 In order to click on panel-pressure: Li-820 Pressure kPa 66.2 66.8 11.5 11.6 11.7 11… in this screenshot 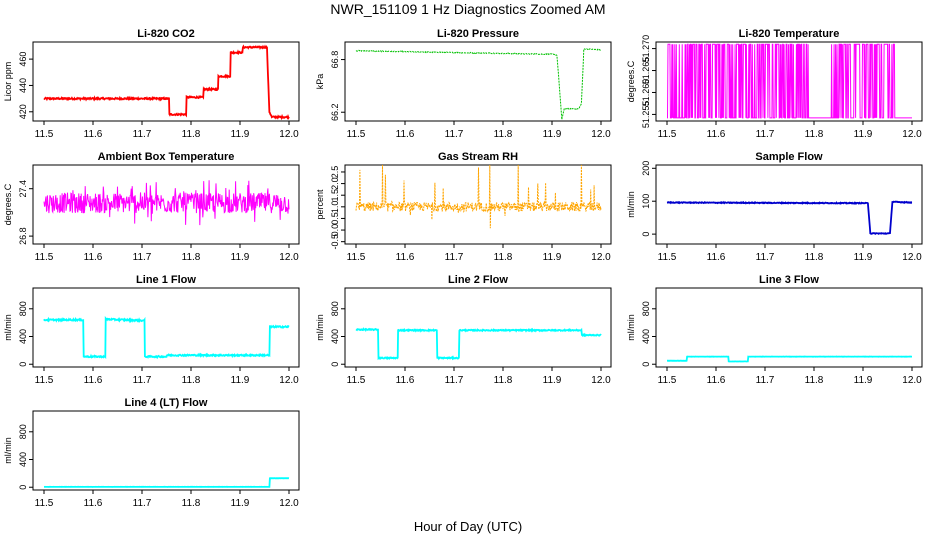, I will do `click(463, 84)`.